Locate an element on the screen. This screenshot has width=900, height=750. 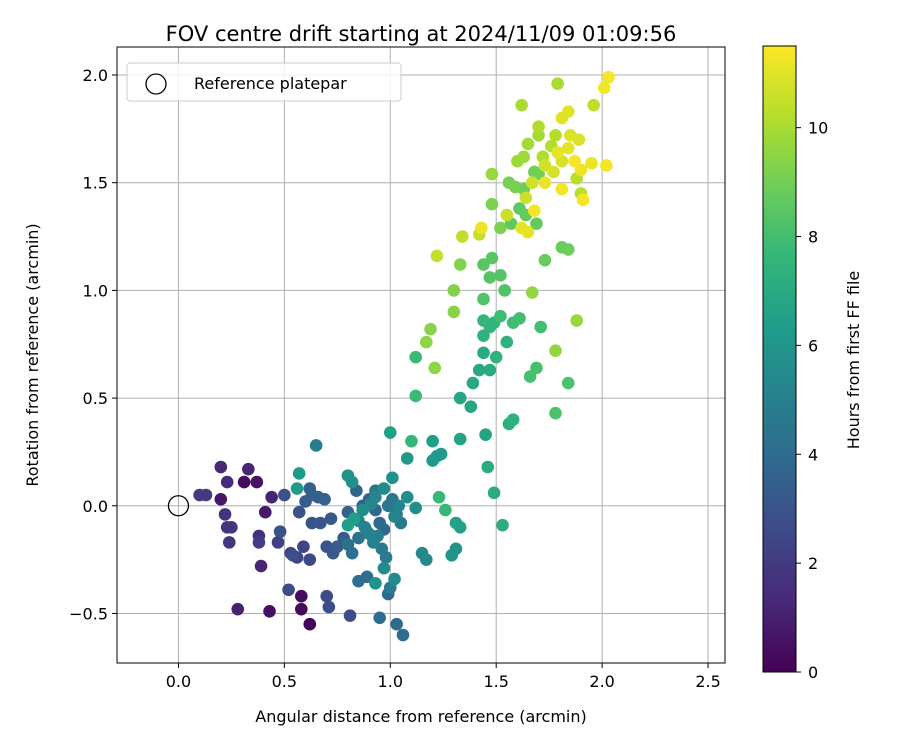
colorbar: 0 2 4 6 8 10 Hours from first FF file is located at coordinates (812, 363).